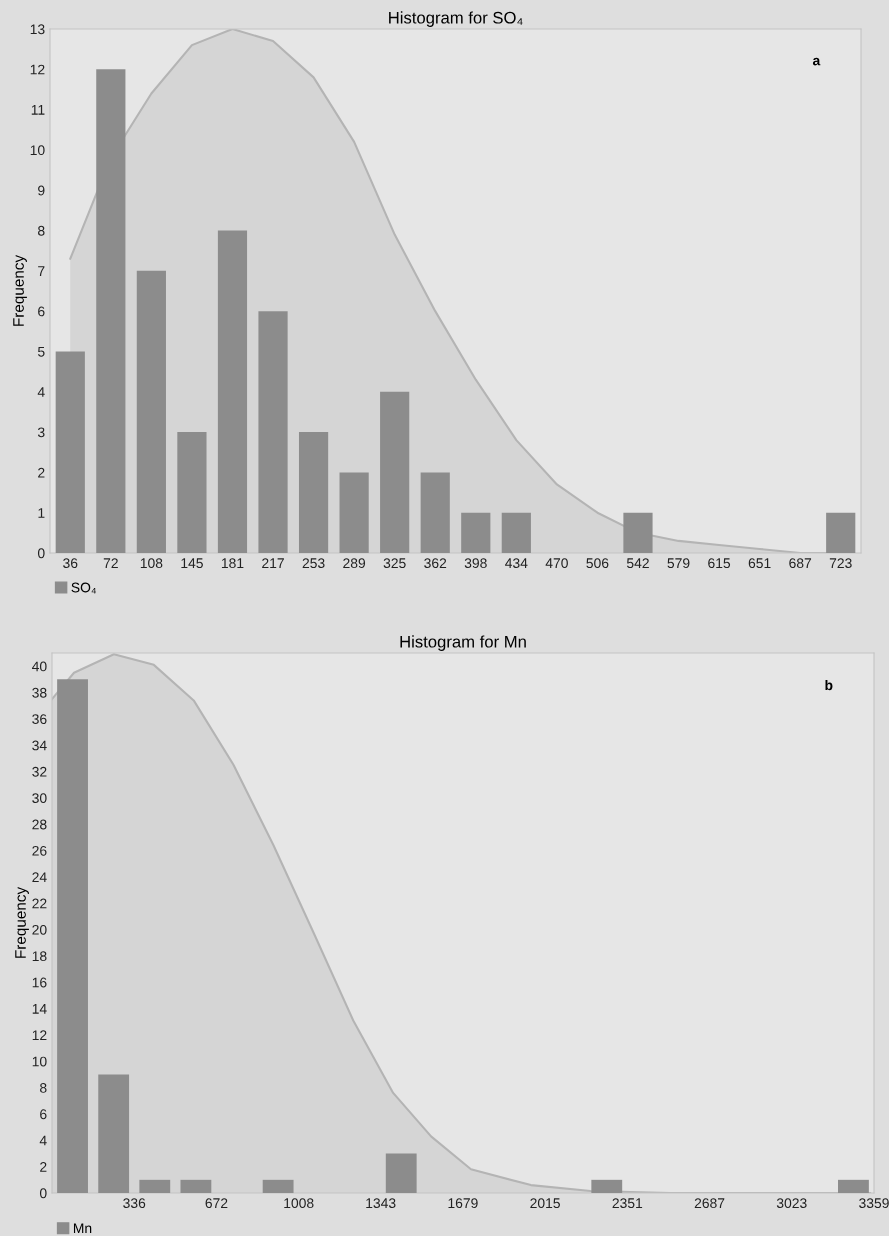  Describe the element at coordinates (39, 692) in the screenshot. I see `y-tick-label: 38` at that location.